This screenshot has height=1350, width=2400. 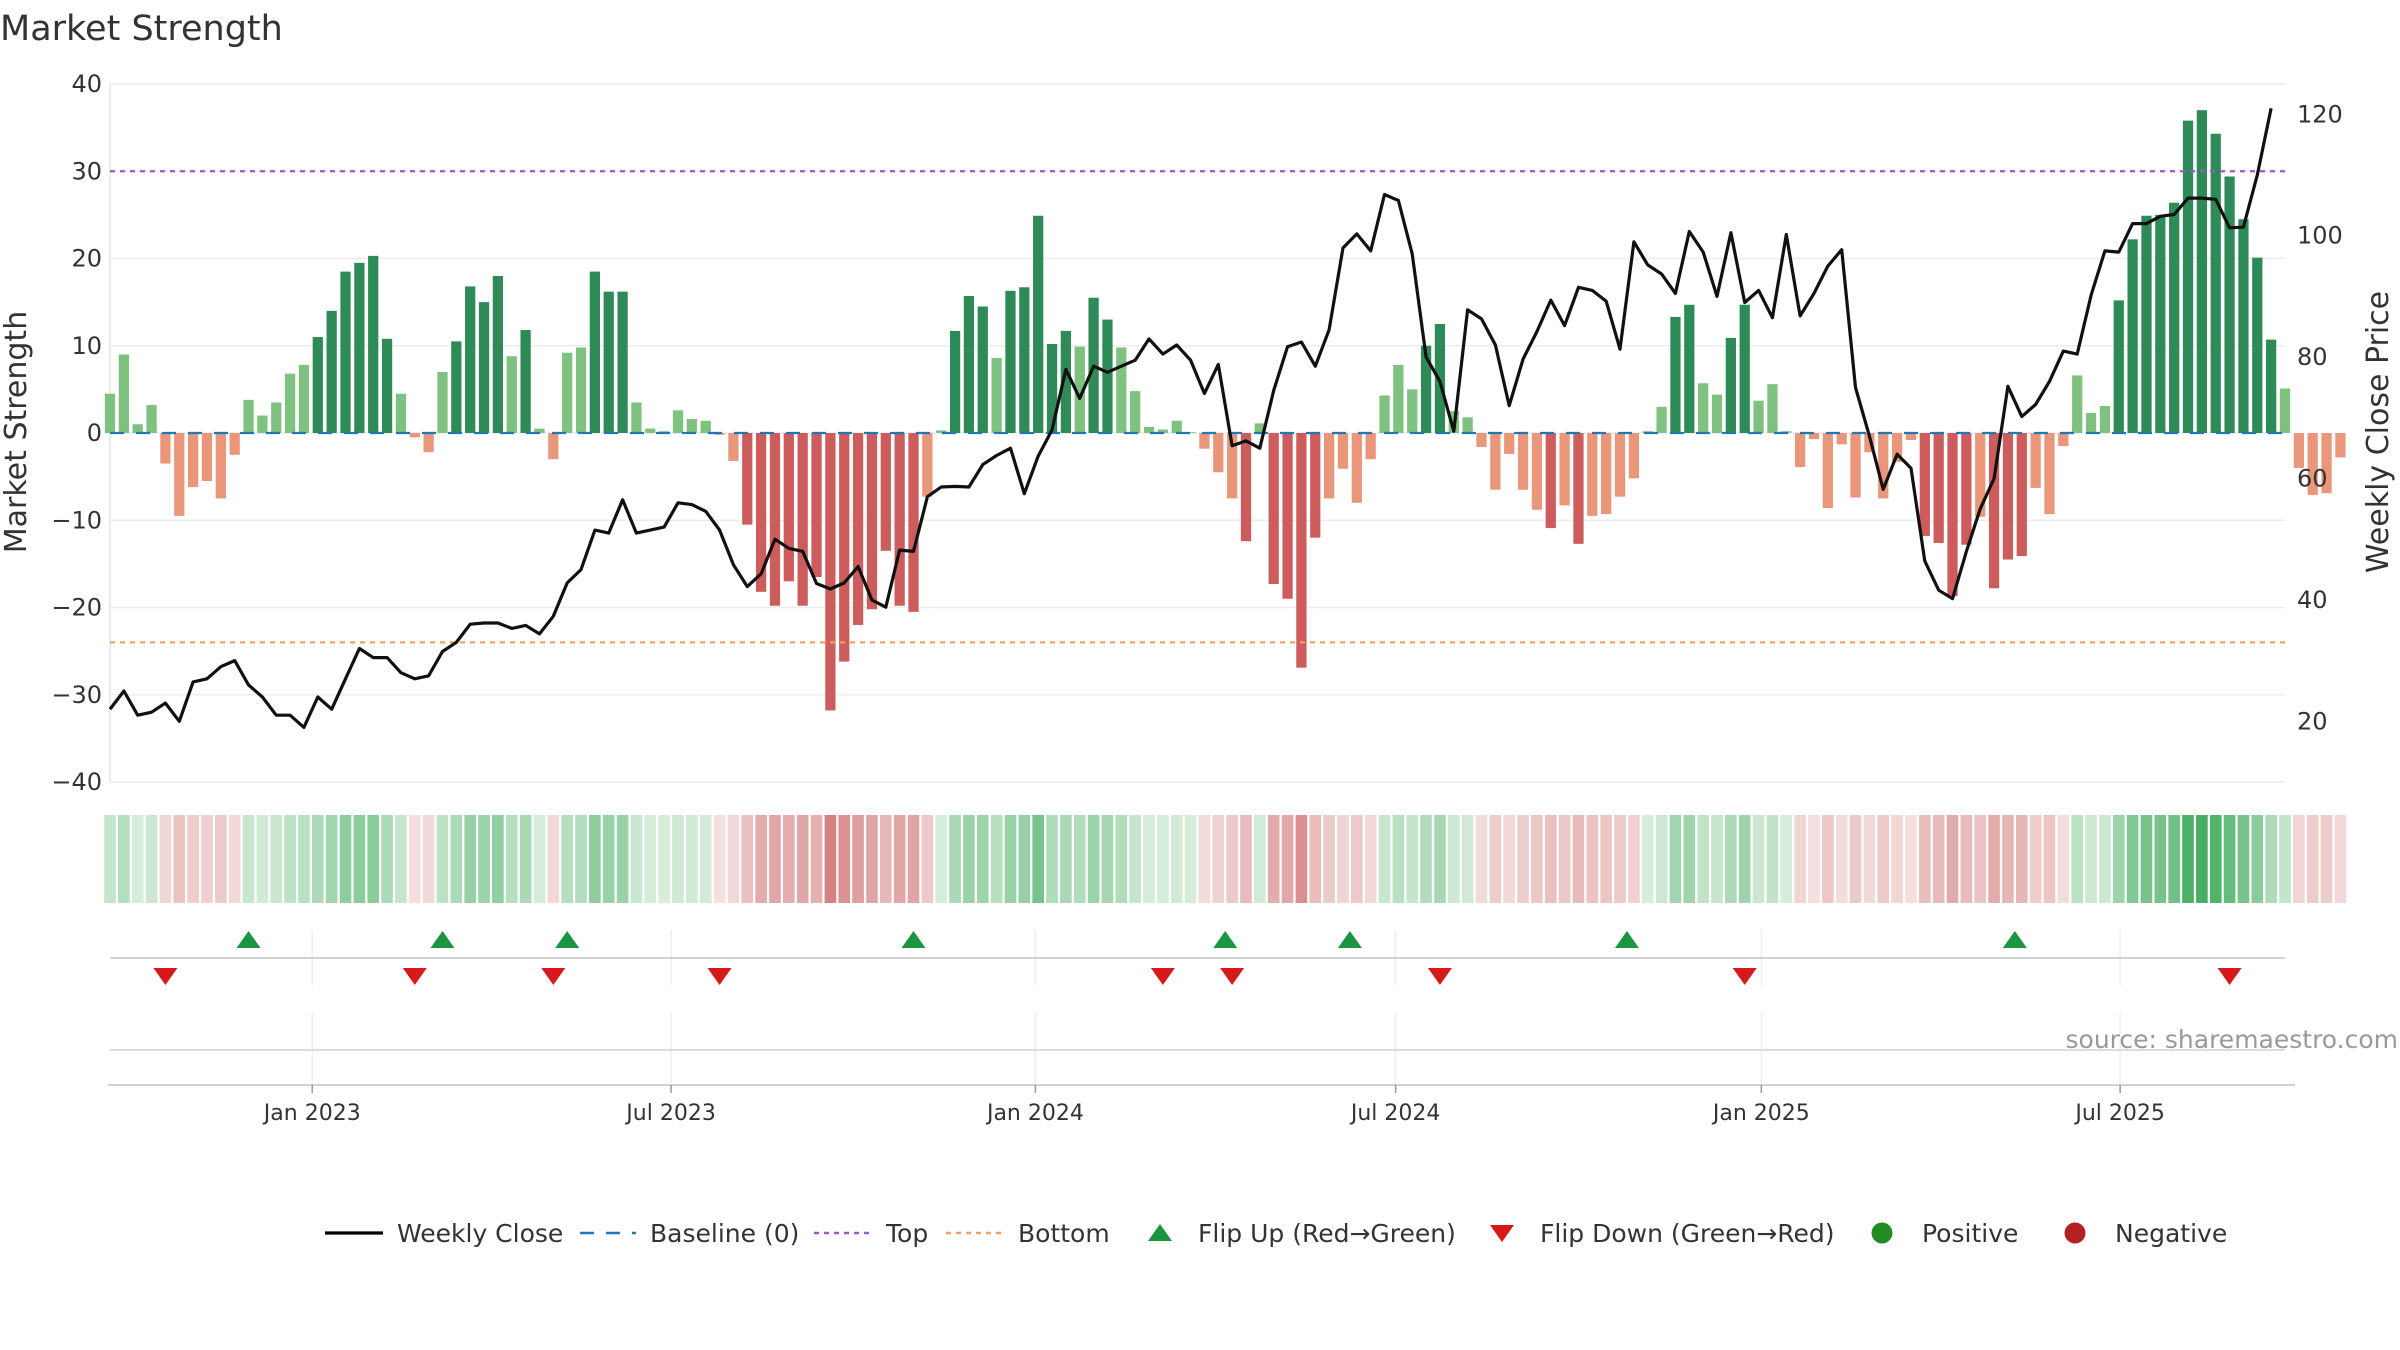 I want to click on x-tick-label: Jul 2024, so click(x=1395, y=1113).